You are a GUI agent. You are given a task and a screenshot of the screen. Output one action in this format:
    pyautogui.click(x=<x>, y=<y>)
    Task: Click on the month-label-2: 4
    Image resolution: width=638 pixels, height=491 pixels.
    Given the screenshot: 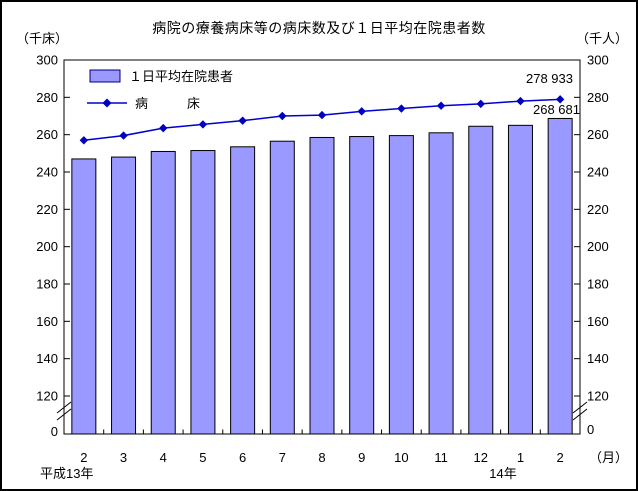 What is the action you would take?
    pyautogui.click(x=163, y=457)
    